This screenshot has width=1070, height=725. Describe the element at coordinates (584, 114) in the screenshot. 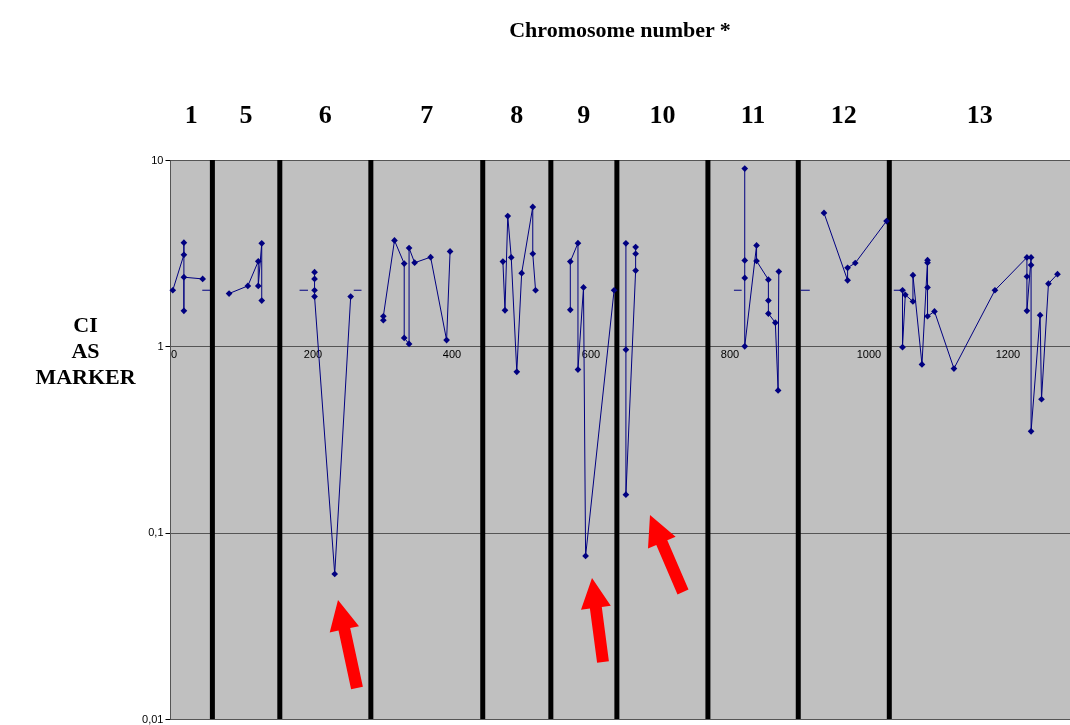

I see `text: 9` at that location.